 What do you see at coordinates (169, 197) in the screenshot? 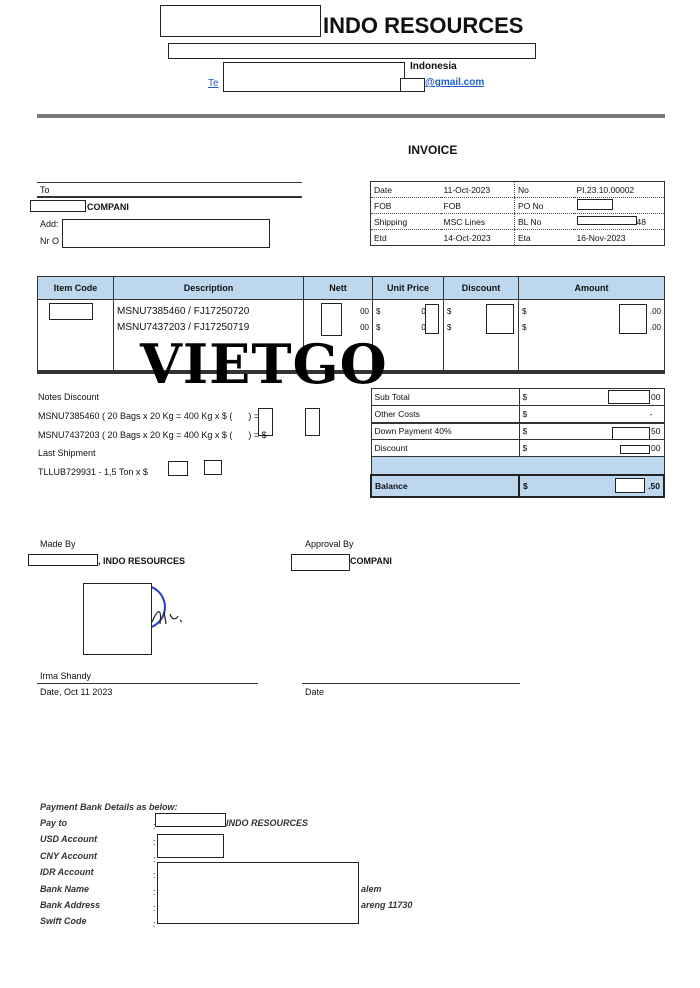
I see `to-bottom-line` at bounding box center [169, 197].